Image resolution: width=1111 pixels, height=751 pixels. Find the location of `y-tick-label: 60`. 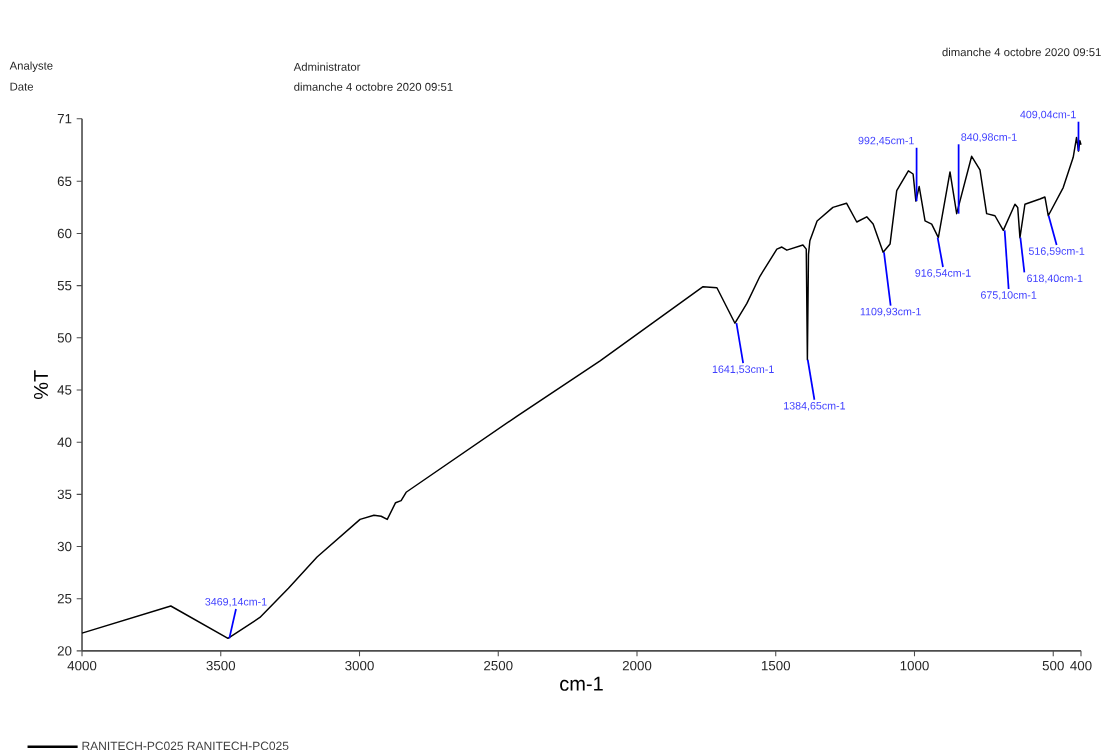

y-tick-label: 60 is located at coordinates (64, 233).